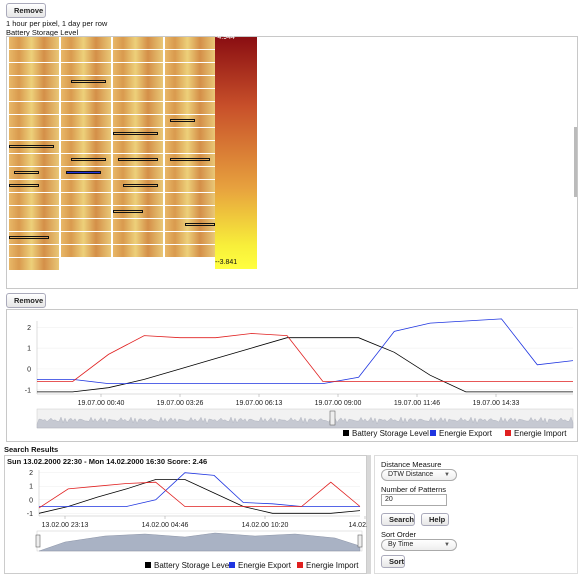 This screenshot has width=578, height=574. What do you see at coordinates (259, 403) in the screenshot?
I see `x-tick-label: 19.07.00 06:13` at bounding box center [259, 403].